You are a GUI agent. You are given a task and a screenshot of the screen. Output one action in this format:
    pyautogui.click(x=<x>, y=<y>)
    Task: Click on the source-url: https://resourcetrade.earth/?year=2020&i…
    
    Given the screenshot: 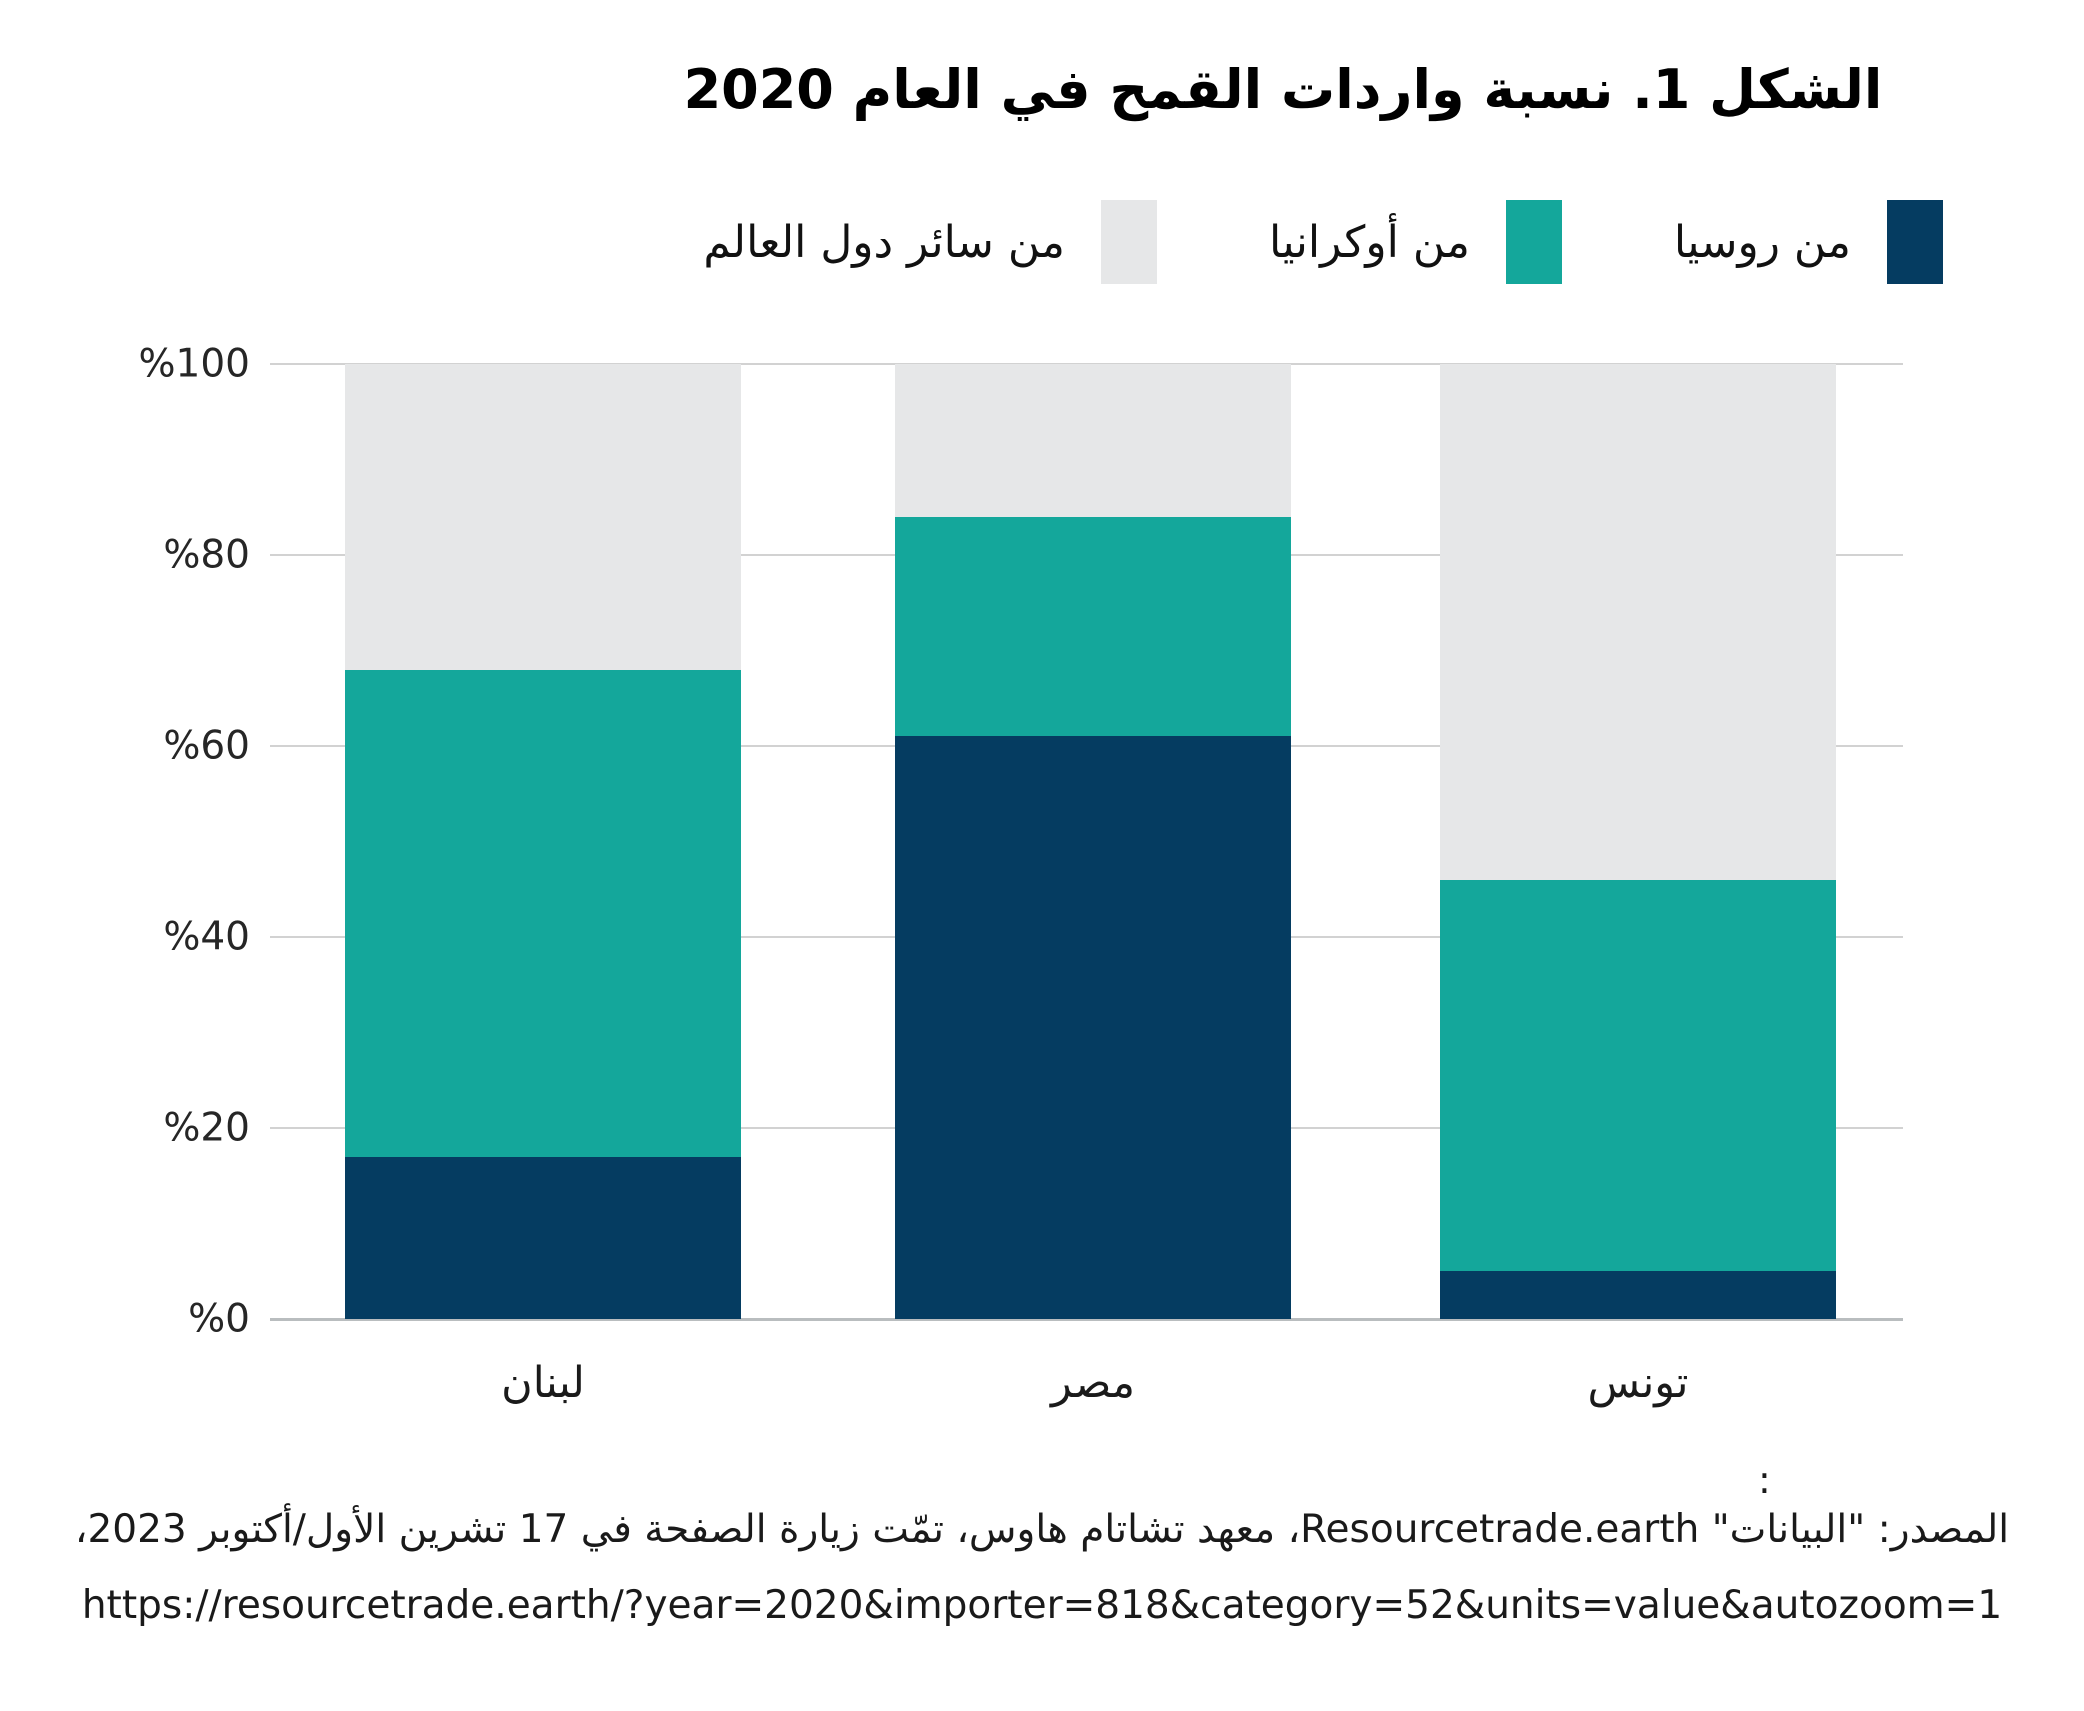 What is the action you would take?
    pyautogui.click(x=1042, y=1606)
    